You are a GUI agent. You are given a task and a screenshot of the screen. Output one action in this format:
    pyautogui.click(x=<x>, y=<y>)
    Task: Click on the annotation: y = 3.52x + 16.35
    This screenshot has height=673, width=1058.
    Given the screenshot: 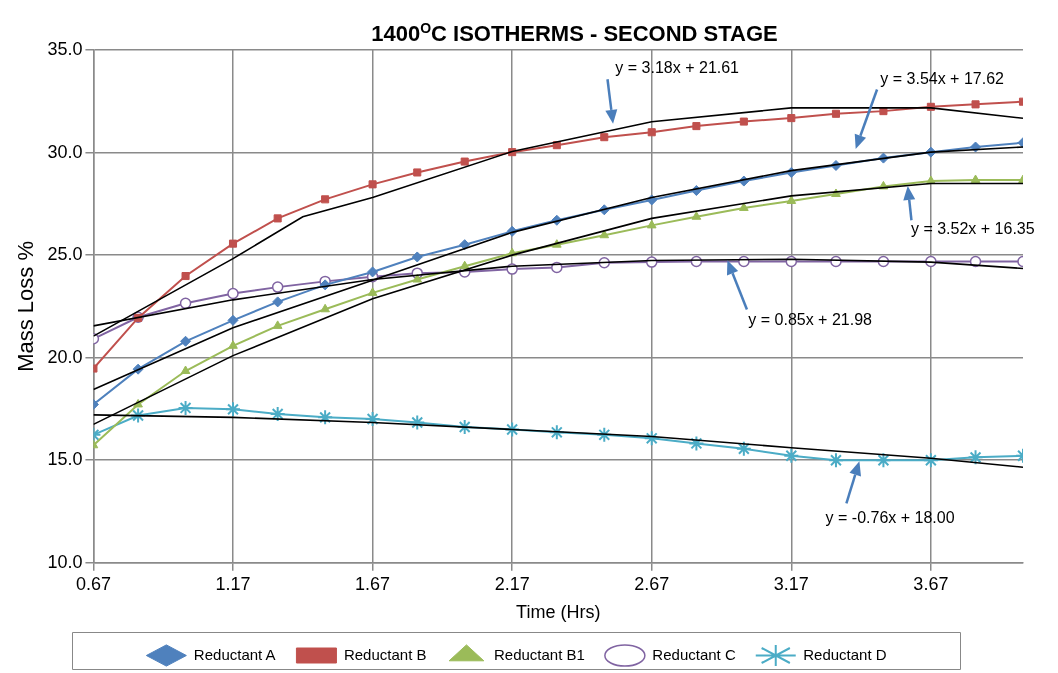 What is the action you would take?
    pyautogui.click(x=972, y=229)
    